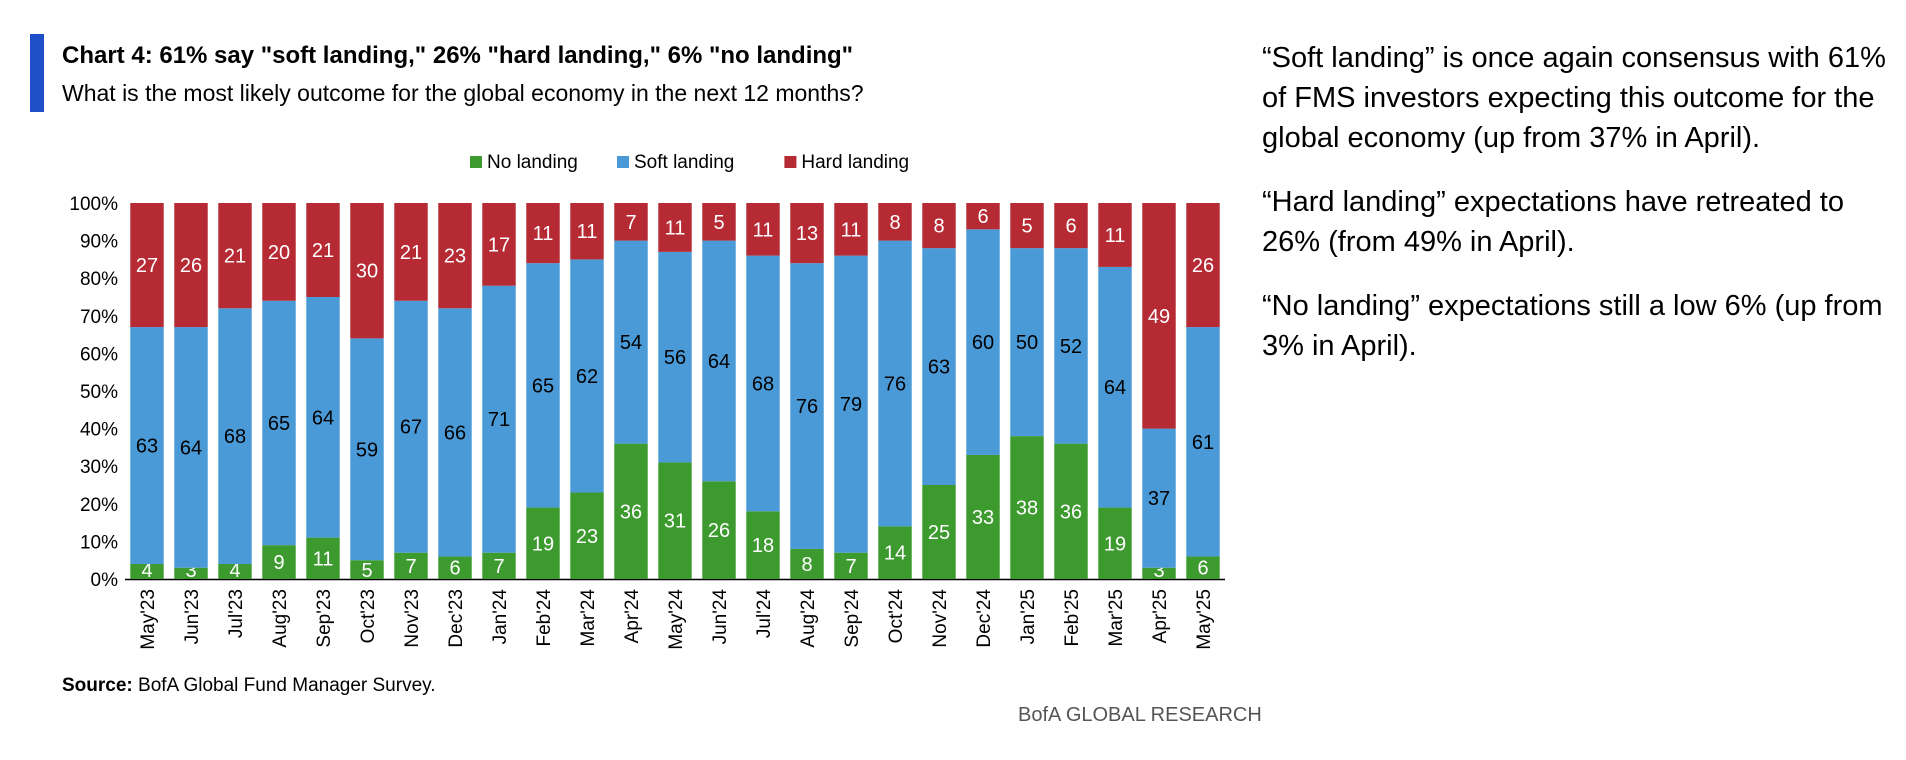 The width and height of the screenshot is (1906, 760). I want to click on x-tick-label: Dec'24, so click(984, 618).